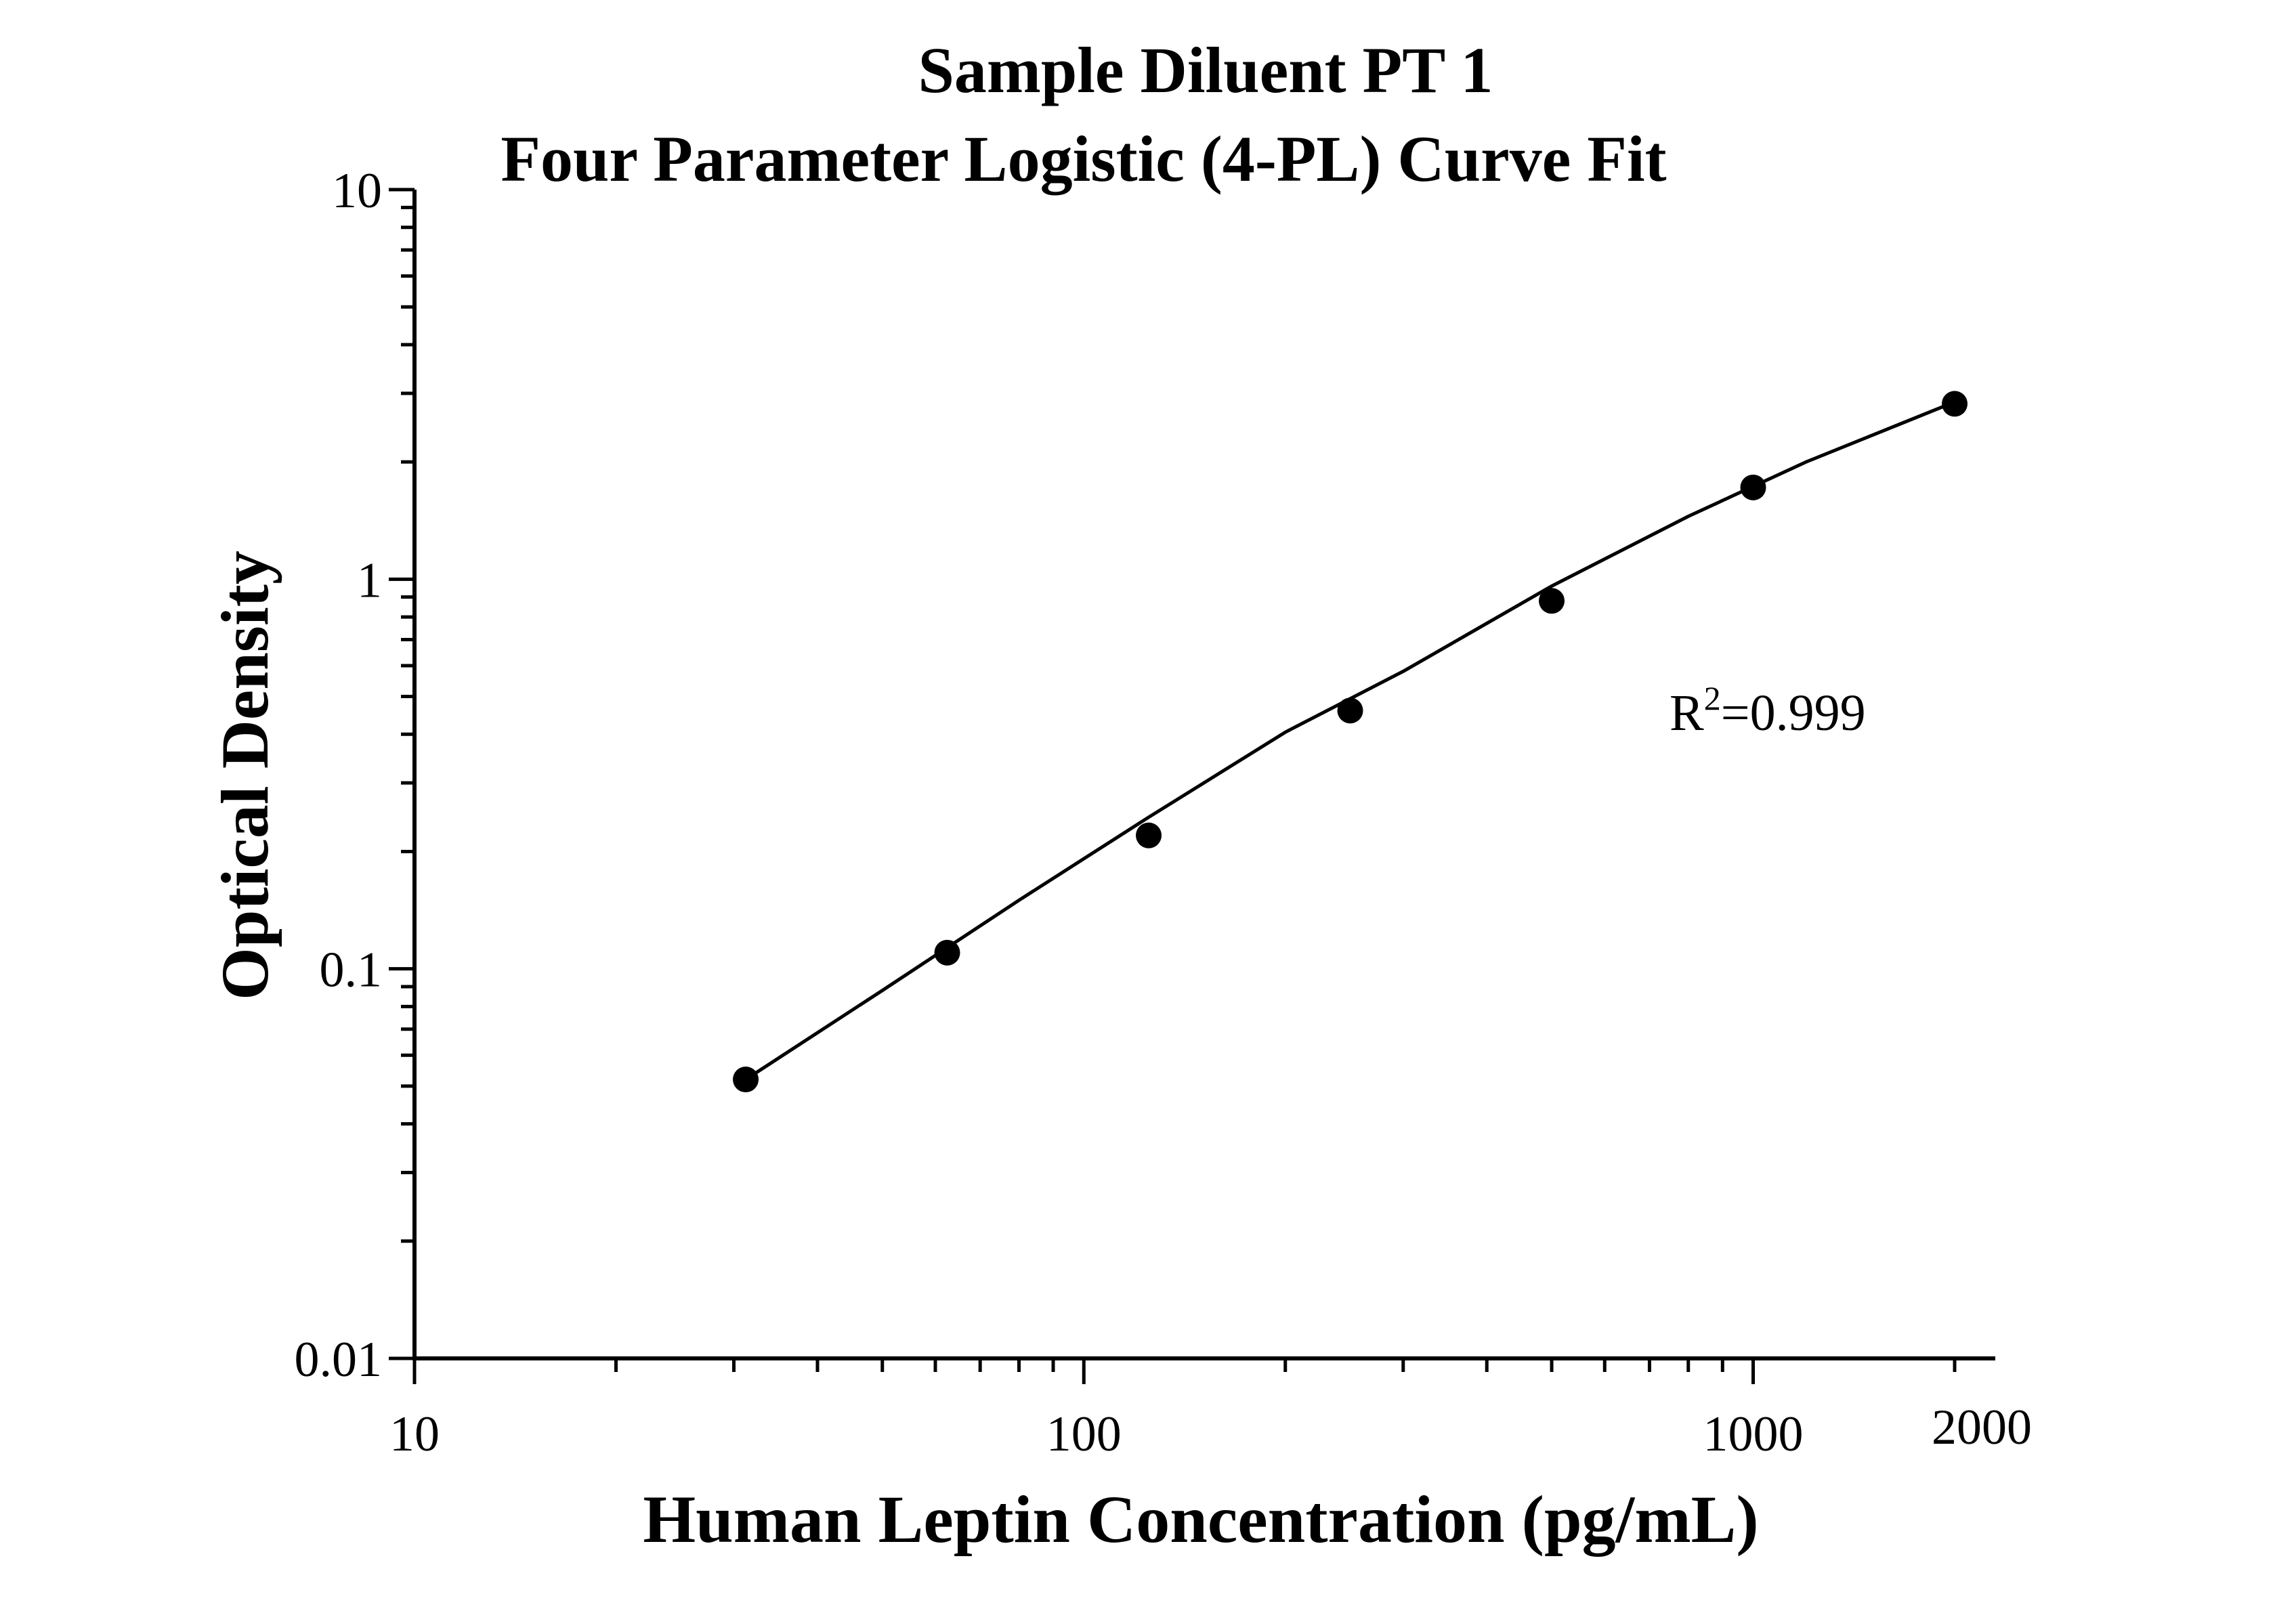 Image resolution: width=2296 pixels, height=1611 pixels. Describe the element at coordinates (339, 1360) in the screenshot. I see `y-tick-label: 0.01` at that location.